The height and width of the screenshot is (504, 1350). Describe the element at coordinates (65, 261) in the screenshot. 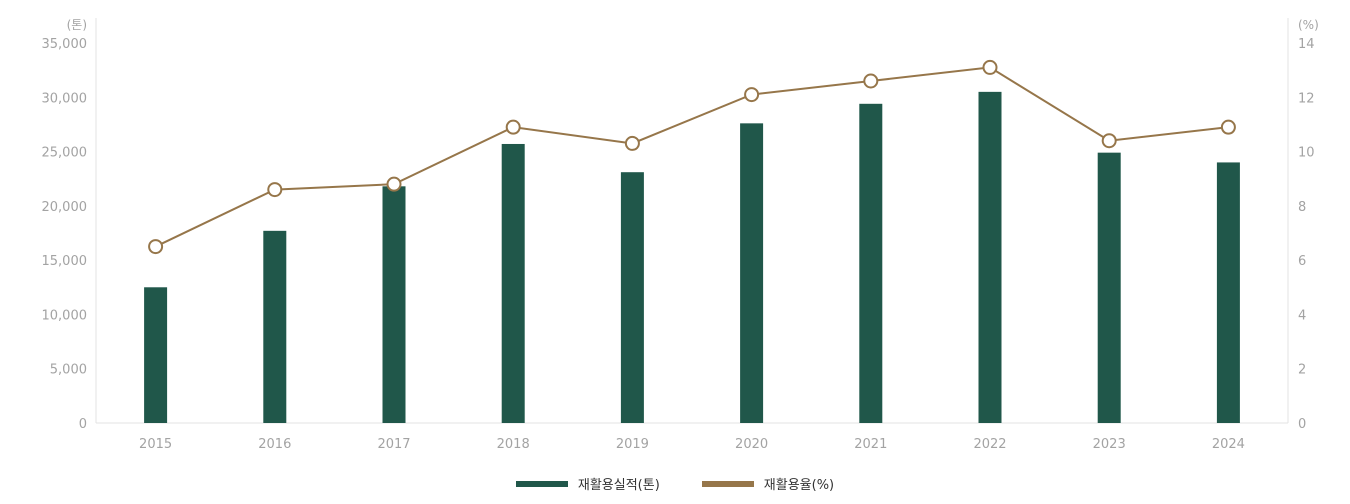

I see `left-tick-label: 15,000` at that location.